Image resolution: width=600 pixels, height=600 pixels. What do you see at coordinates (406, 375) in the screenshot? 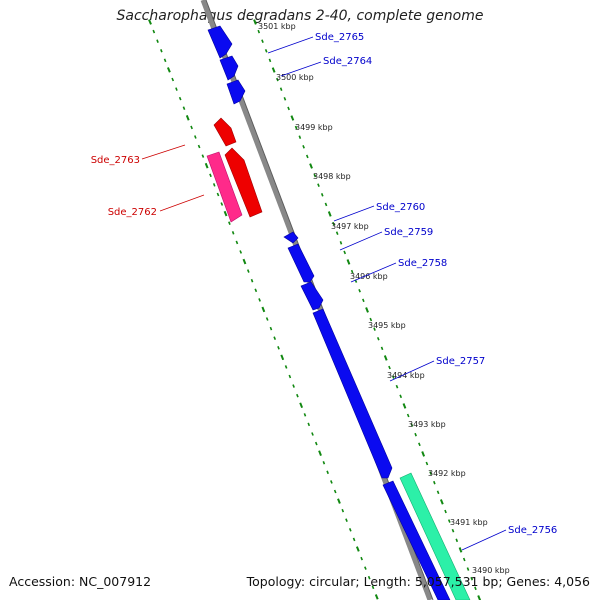
I see `kbp-label: 3494 kbp` at bounding box center [406, 375].